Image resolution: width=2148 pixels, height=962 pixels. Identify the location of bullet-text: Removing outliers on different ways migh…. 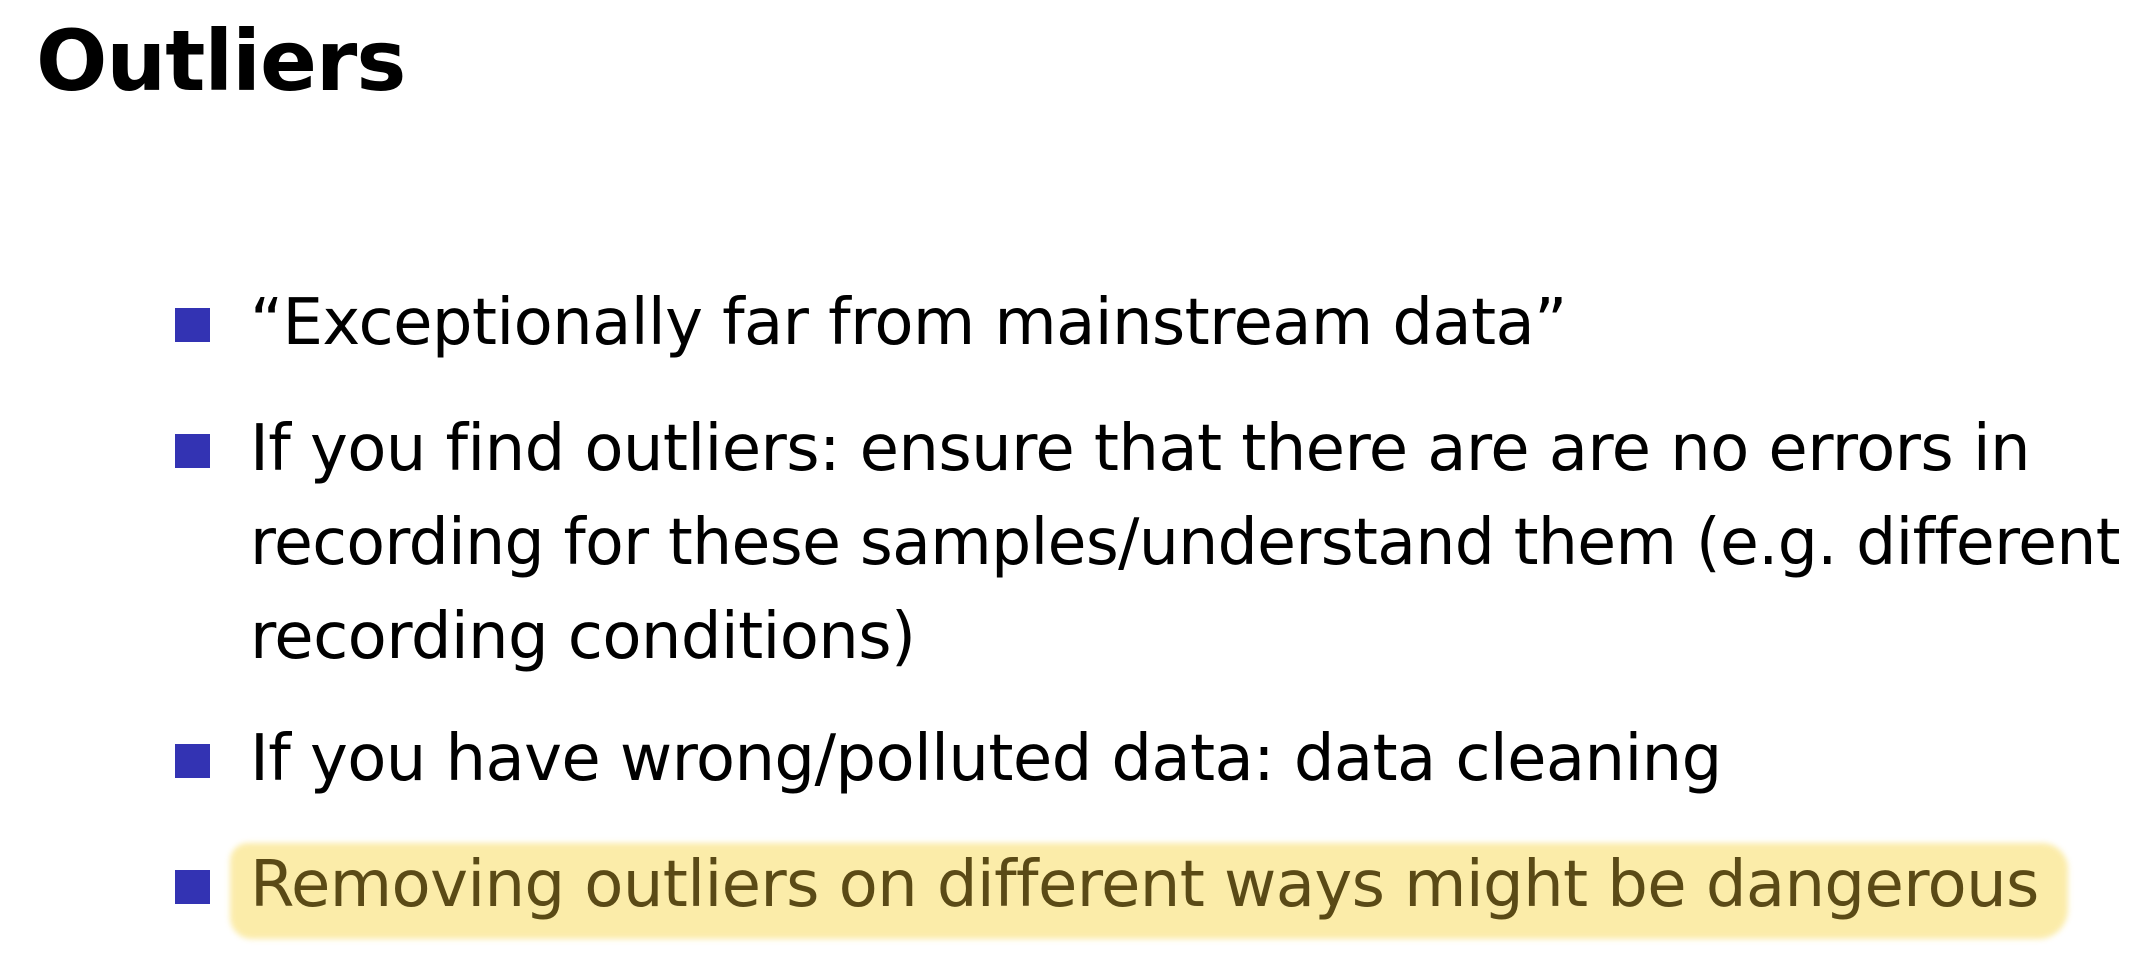
(1144, 885).